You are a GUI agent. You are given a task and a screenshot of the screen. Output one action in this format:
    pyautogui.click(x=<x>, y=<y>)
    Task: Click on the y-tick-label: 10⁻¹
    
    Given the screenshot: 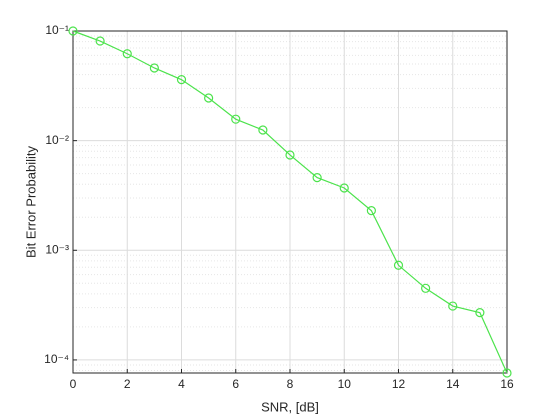 What is the action you would take?
    pyautogui.click(x=57, y=30)
    